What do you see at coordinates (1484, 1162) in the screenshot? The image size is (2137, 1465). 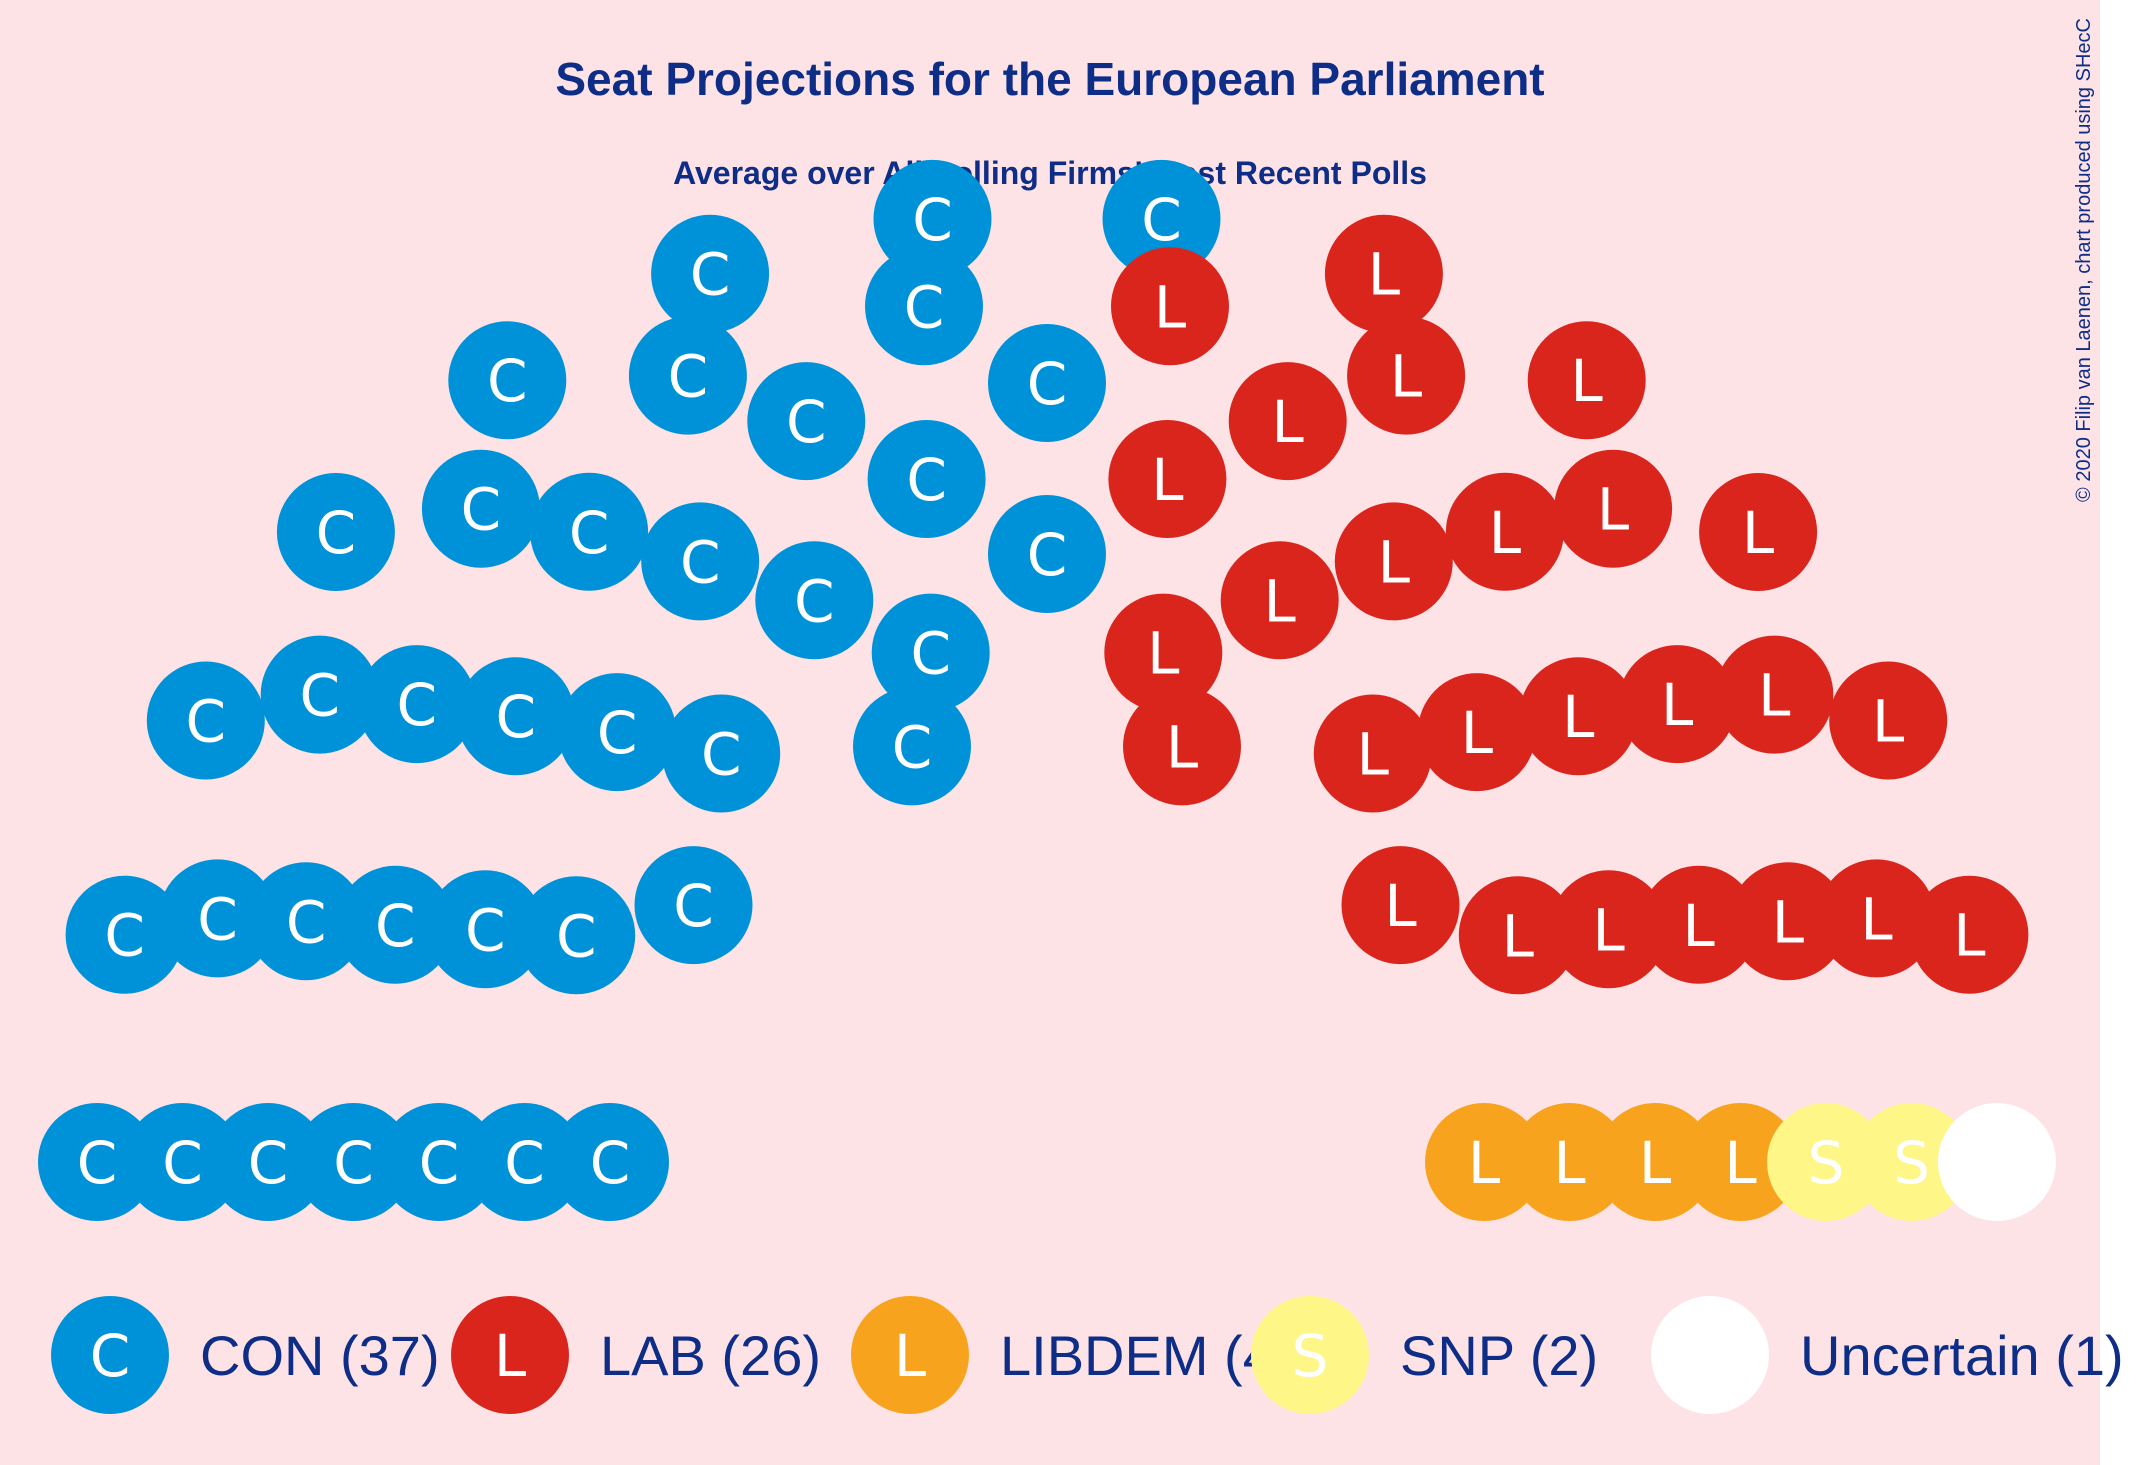 I see `seat-libdem: L` at bounding box center [1484, 1162].